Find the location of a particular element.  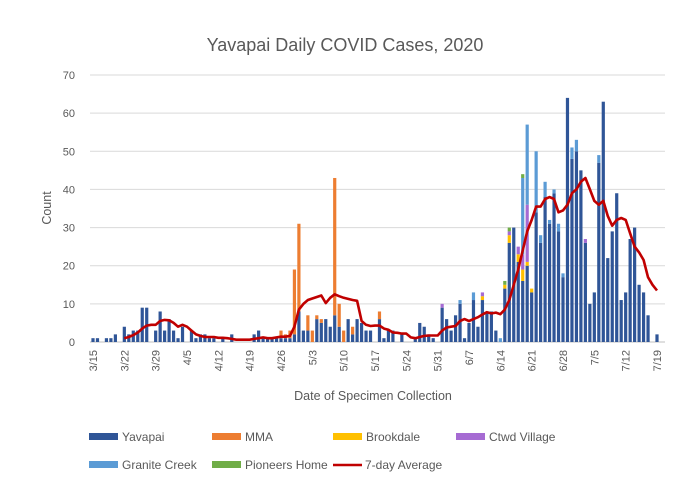

legend-label-brookdale: Brookdale is located at coordinates (393, 437).